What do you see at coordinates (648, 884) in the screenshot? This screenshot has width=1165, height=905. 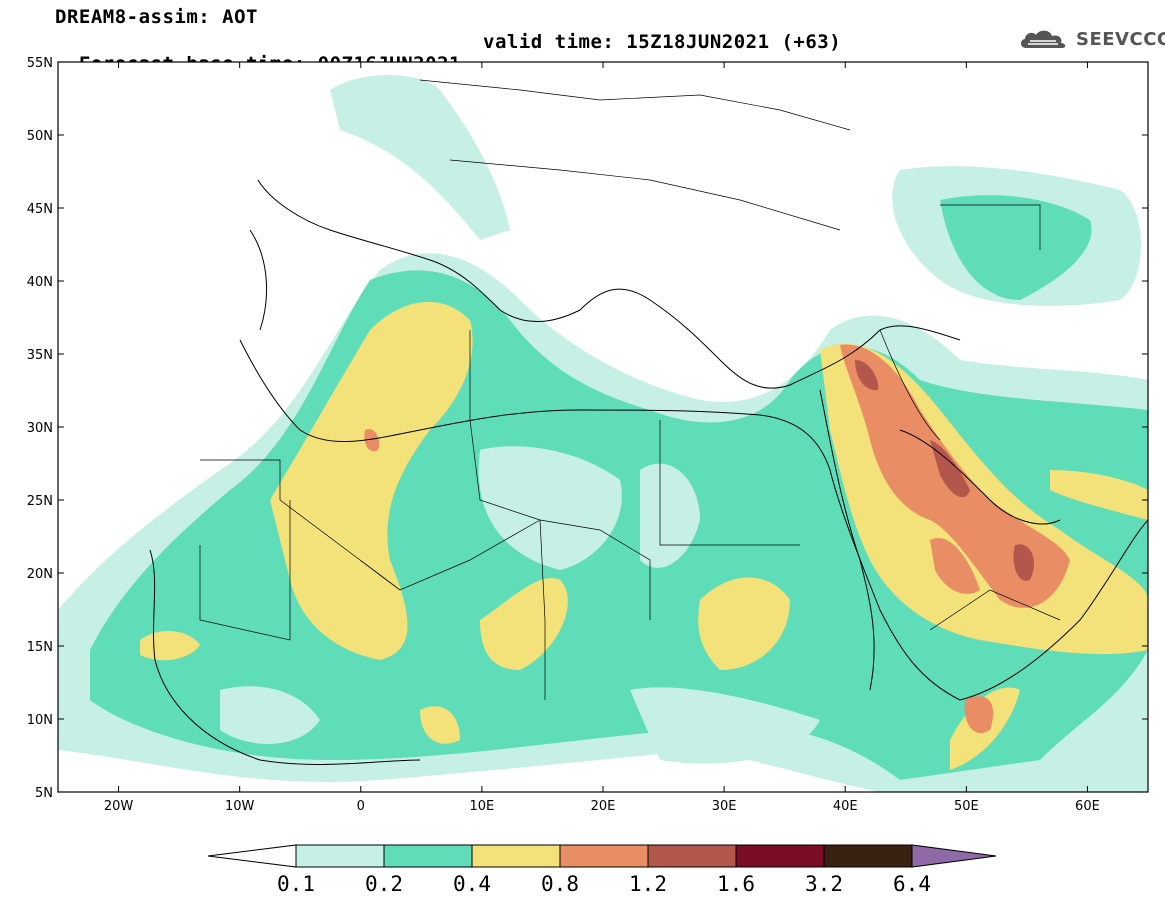 I see `colorbar-label: 1.2` at bounding box center [648, 884].